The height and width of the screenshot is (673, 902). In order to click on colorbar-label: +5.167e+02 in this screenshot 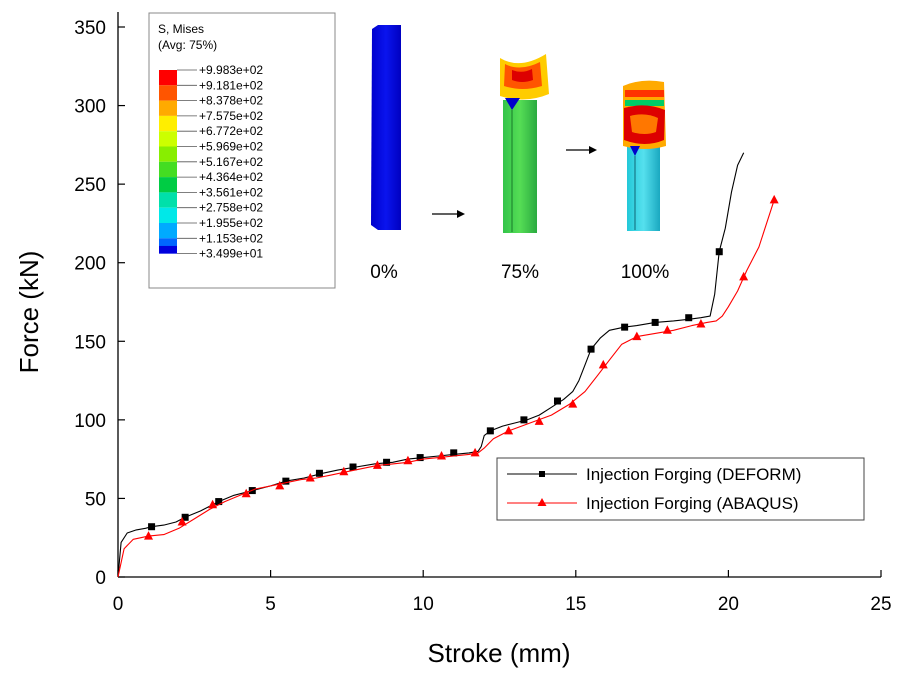, I will do `click(231, 162)`.